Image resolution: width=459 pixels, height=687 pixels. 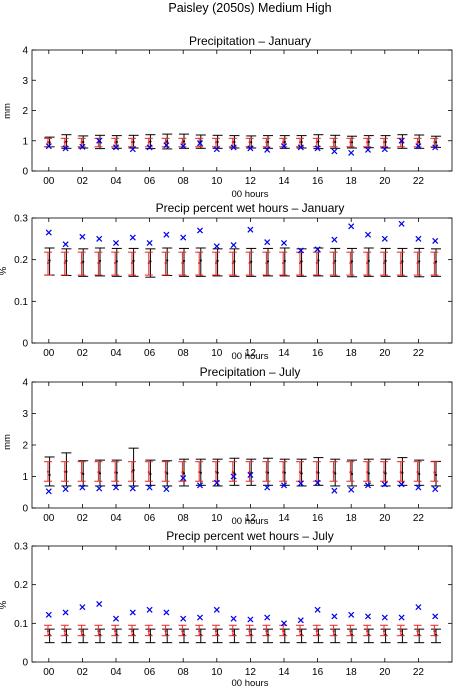 I want to click on x-tick-label: 08, so click(x=184, y=353).